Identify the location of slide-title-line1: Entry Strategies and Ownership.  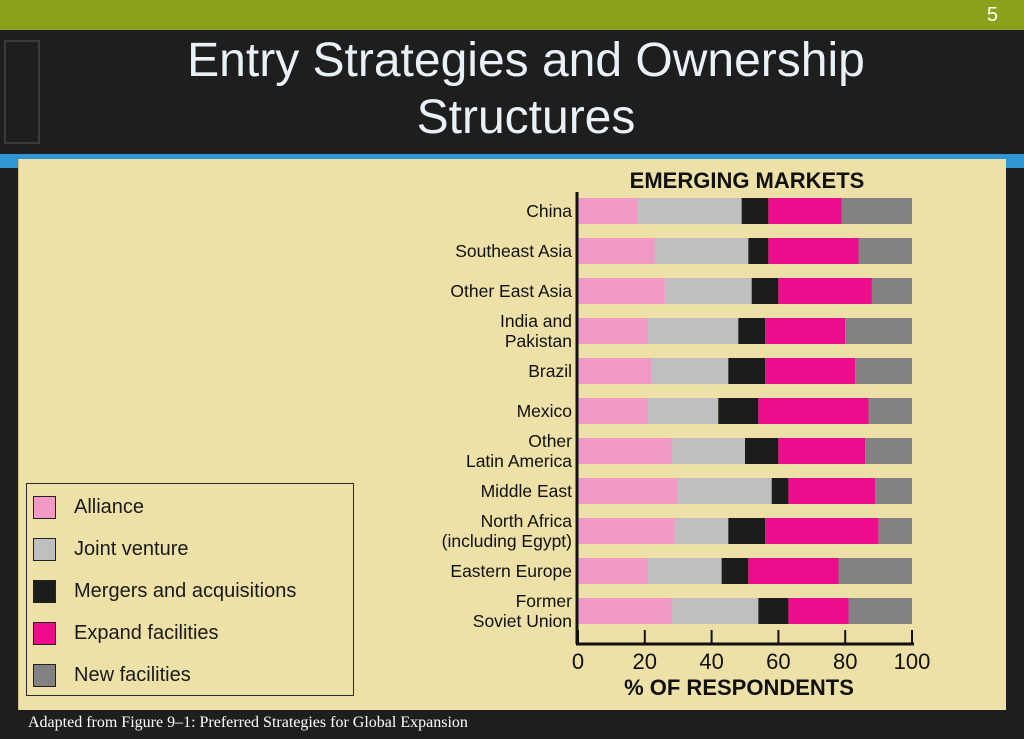
(526, 60).